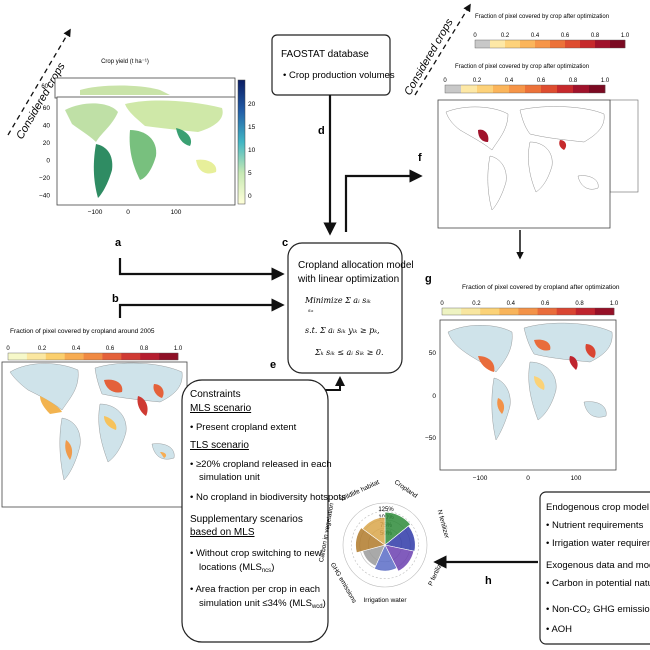 The image size is (650, 650). I want to click on map-b-colorbar-tick-label: 0.8, so click(144, 349).